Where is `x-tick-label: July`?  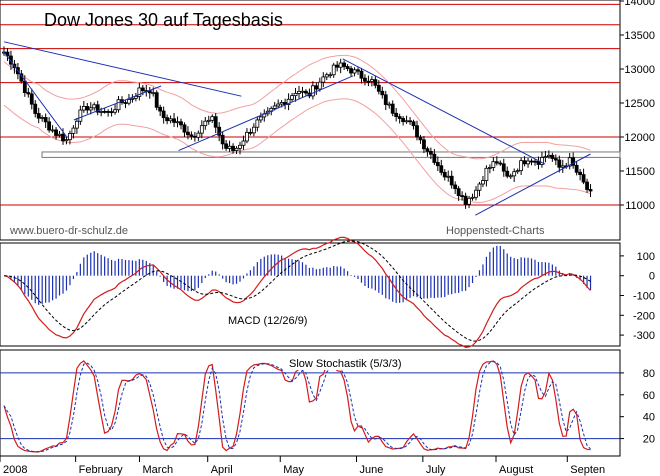
x-tick-label: July is located at coordinates (436, 470).